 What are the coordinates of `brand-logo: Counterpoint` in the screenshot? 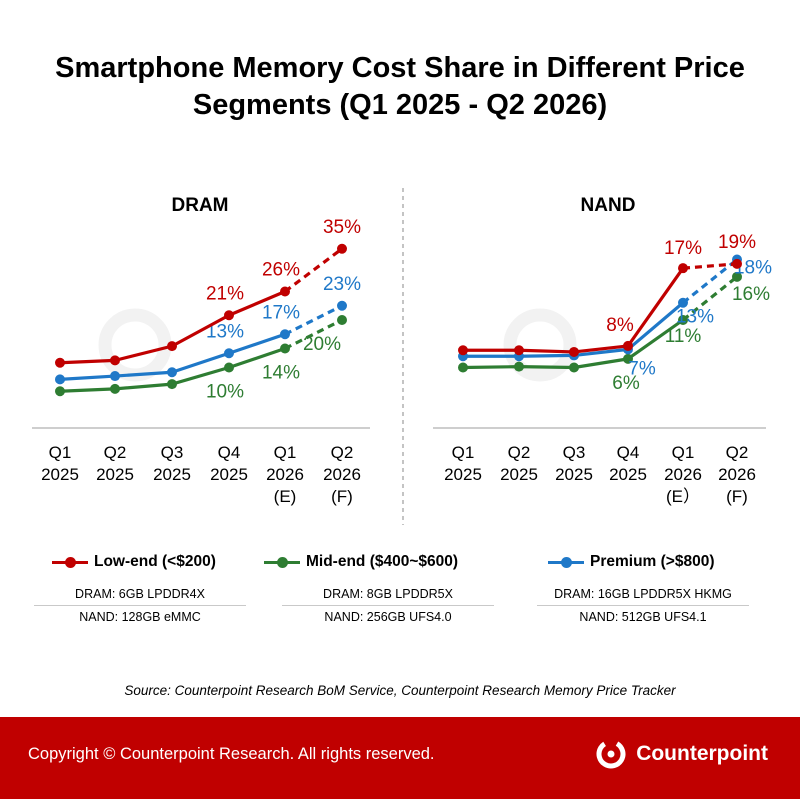 It's located at (681, 754).